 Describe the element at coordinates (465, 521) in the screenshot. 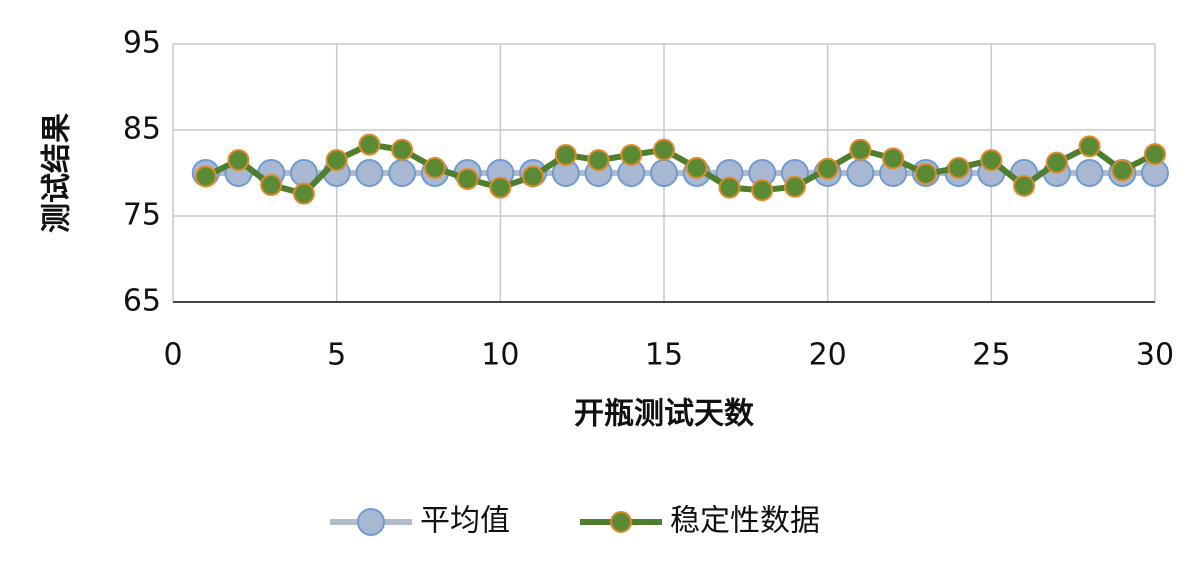

I see `legend-label: 平均值` at that location.